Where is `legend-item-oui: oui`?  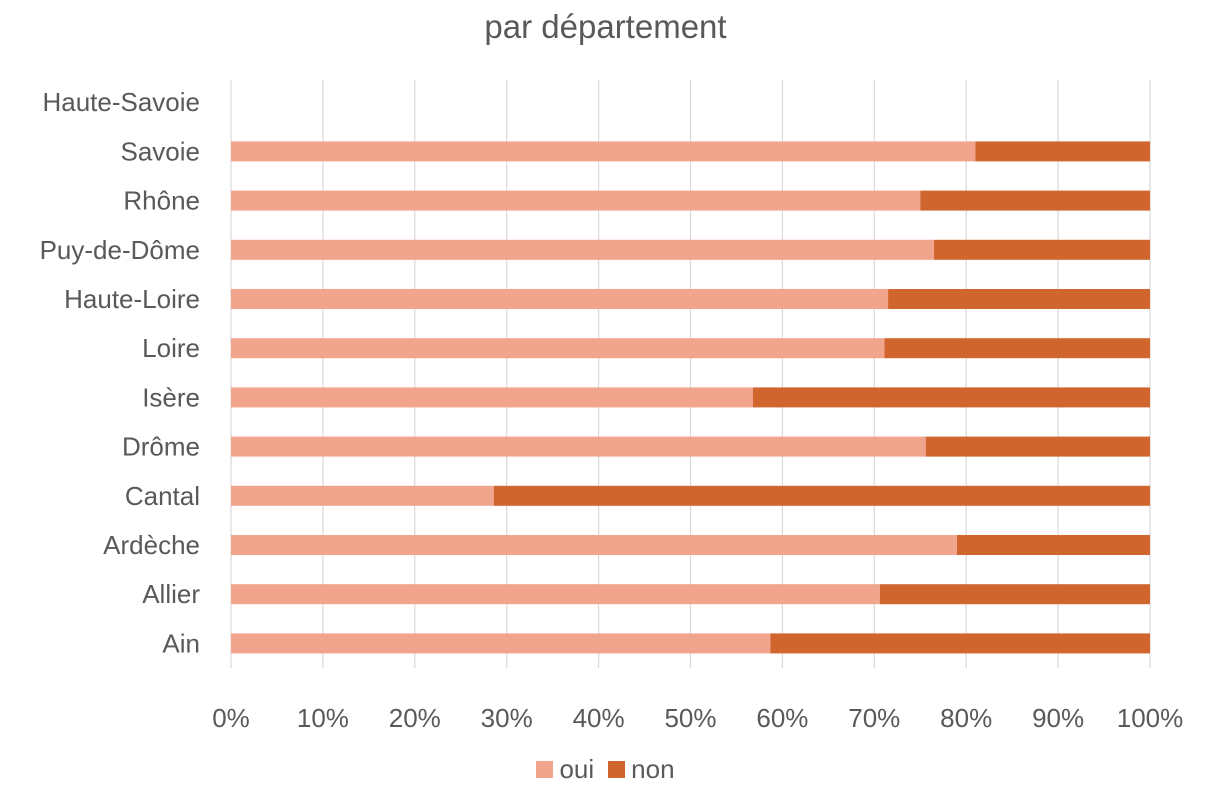
legend-item-oui: oui is located at coordinates (565, 769).